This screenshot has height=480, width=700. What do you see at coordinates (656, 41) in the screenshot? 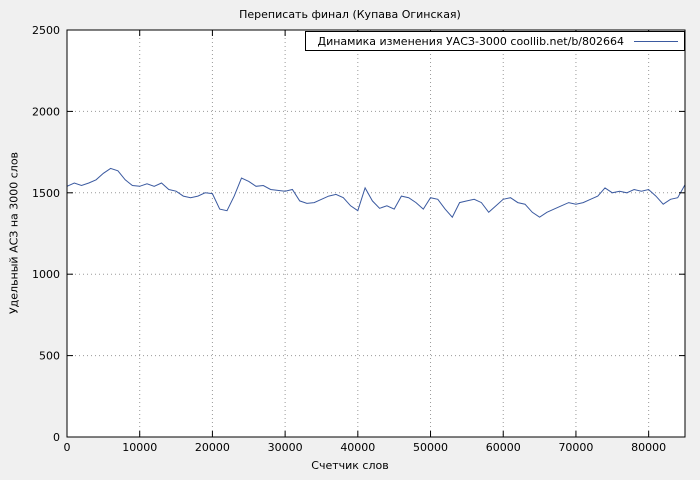
I see `legend-line-sample-icon` at bounding box center [656, 41].